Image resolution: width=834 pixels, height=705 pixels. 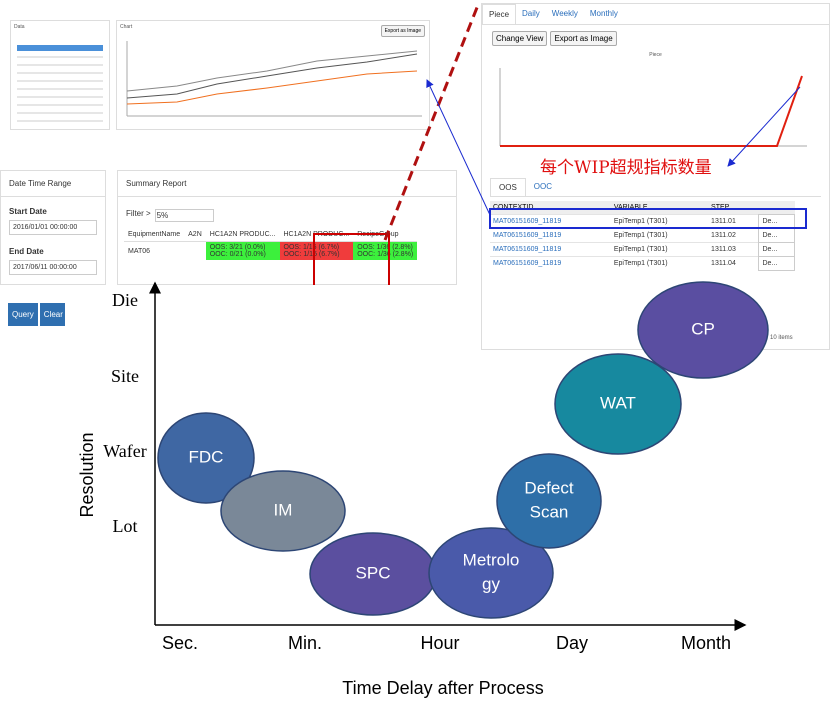 What do you see at coordinates (655, 187) in the screenshot?
I see `sub-tabs: OOS OOC` at bounding box center [655, 187].